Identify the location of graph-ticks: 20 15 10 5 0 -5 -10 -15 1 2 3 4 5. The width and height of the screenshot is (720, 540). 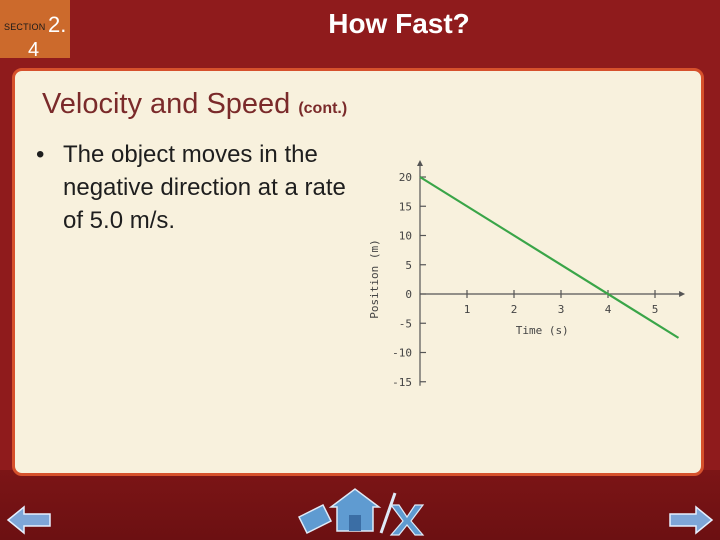
(525, 280).